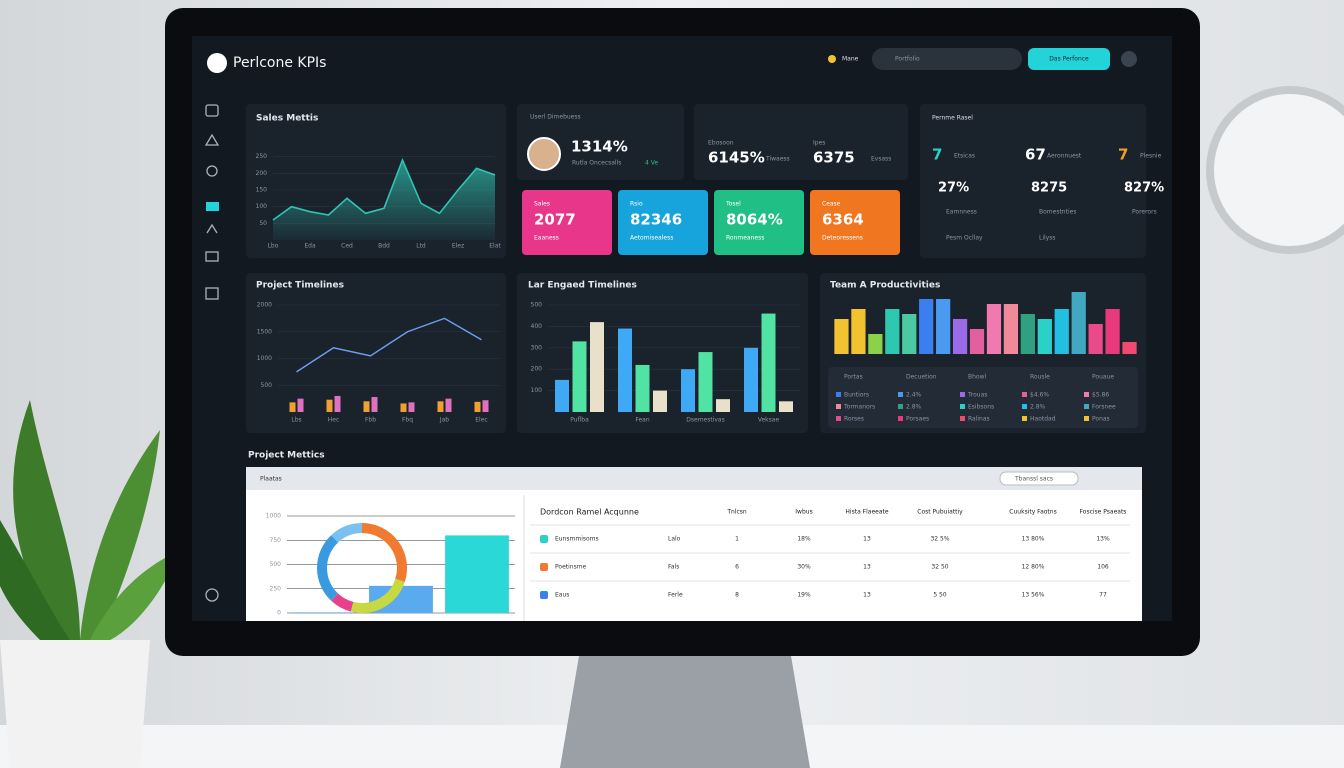  I want to click on x-tick-label: Dsemestivas, so click(705, 420).